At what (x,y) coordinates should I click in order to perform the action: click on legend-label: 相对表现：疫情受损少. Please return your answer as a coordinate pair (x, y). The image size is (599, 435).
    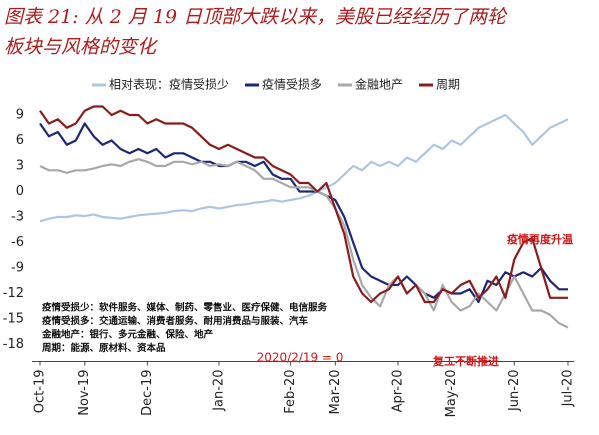
    Looking at the image, I should click on (169, 84).